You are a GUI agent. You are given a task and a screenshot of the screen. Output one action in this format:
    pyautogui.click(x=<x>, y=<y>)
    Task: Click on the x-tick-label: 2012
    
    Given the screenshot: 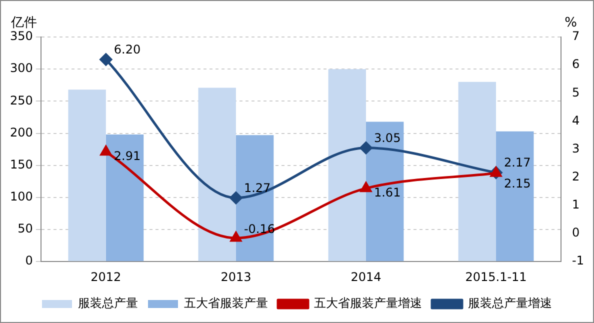 What is the action you would take?
    pyautogui.click(x=106, y=277)
    